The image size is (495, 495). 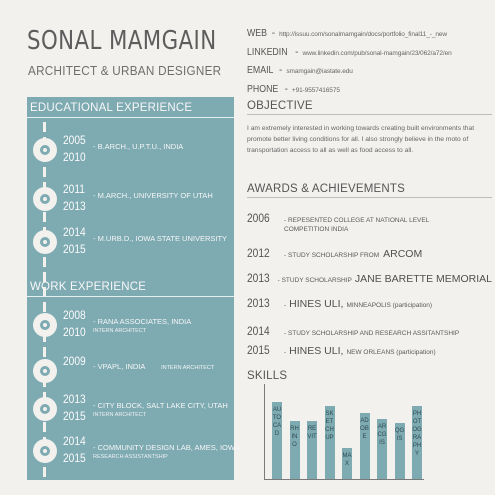 I want to click on year-range: 2009, so click(x=74, y=361).